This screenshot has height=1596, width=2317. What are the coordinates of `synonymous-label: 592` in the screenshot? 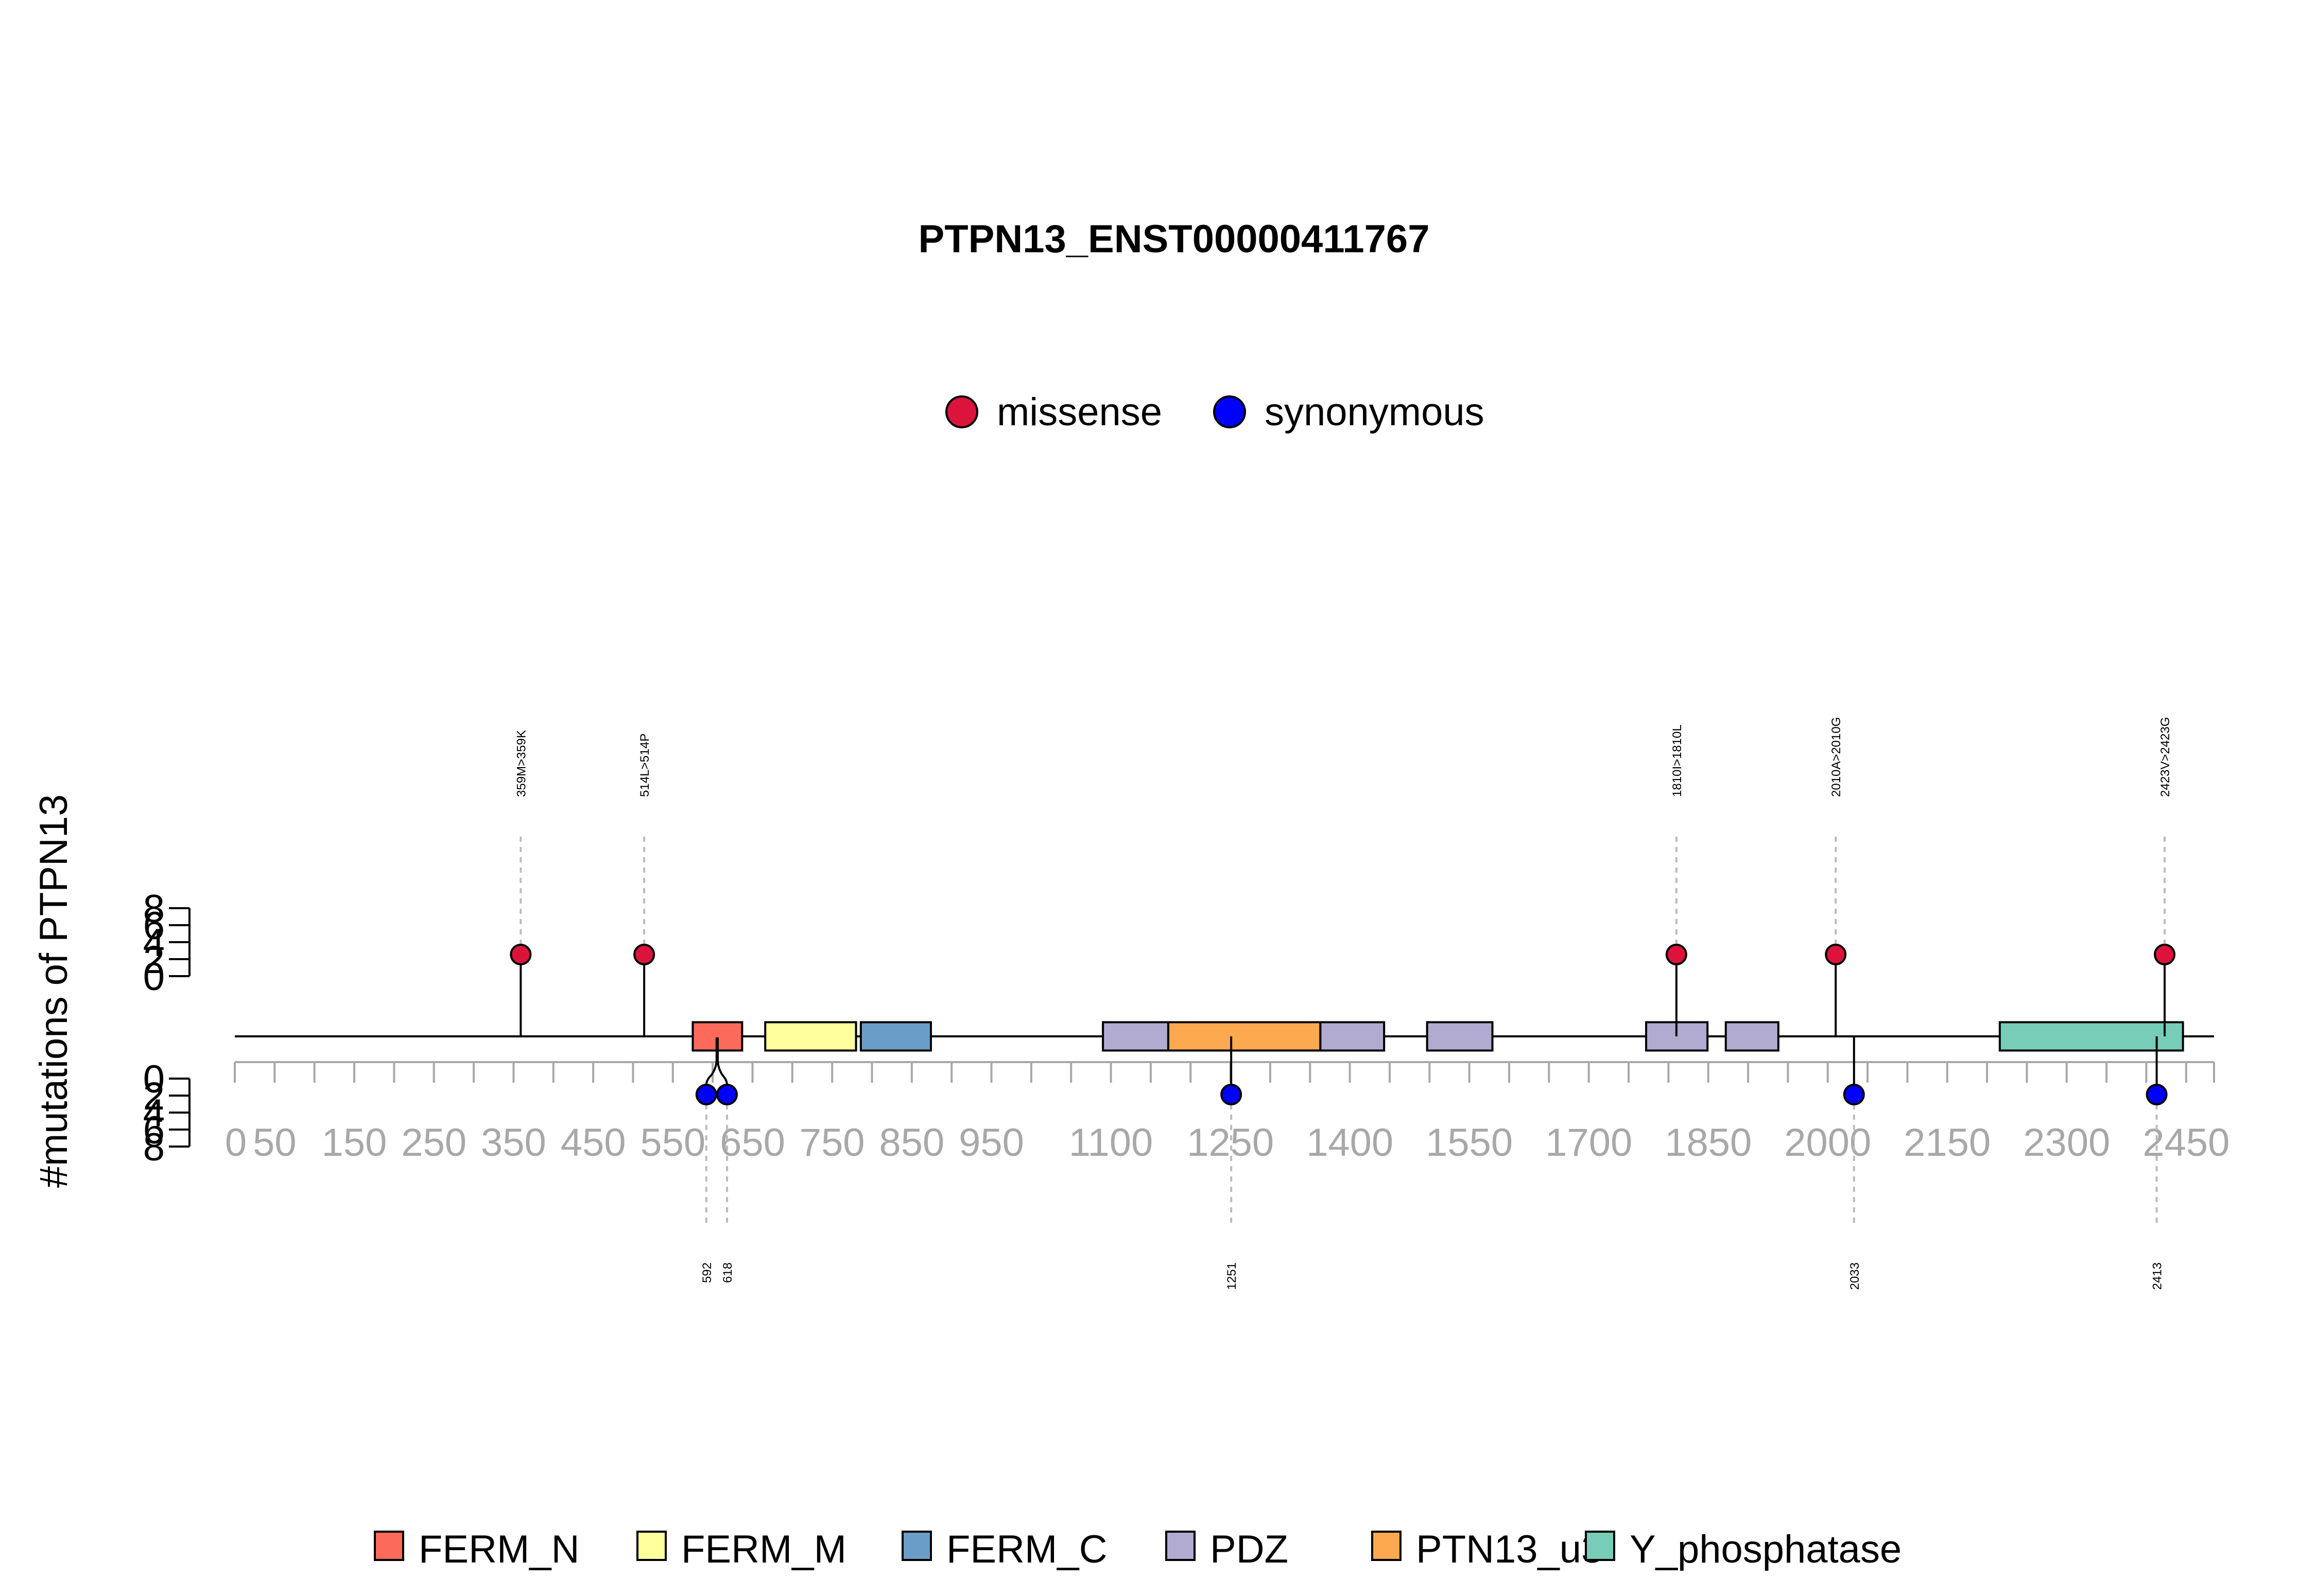 It's located at (707, 1273).